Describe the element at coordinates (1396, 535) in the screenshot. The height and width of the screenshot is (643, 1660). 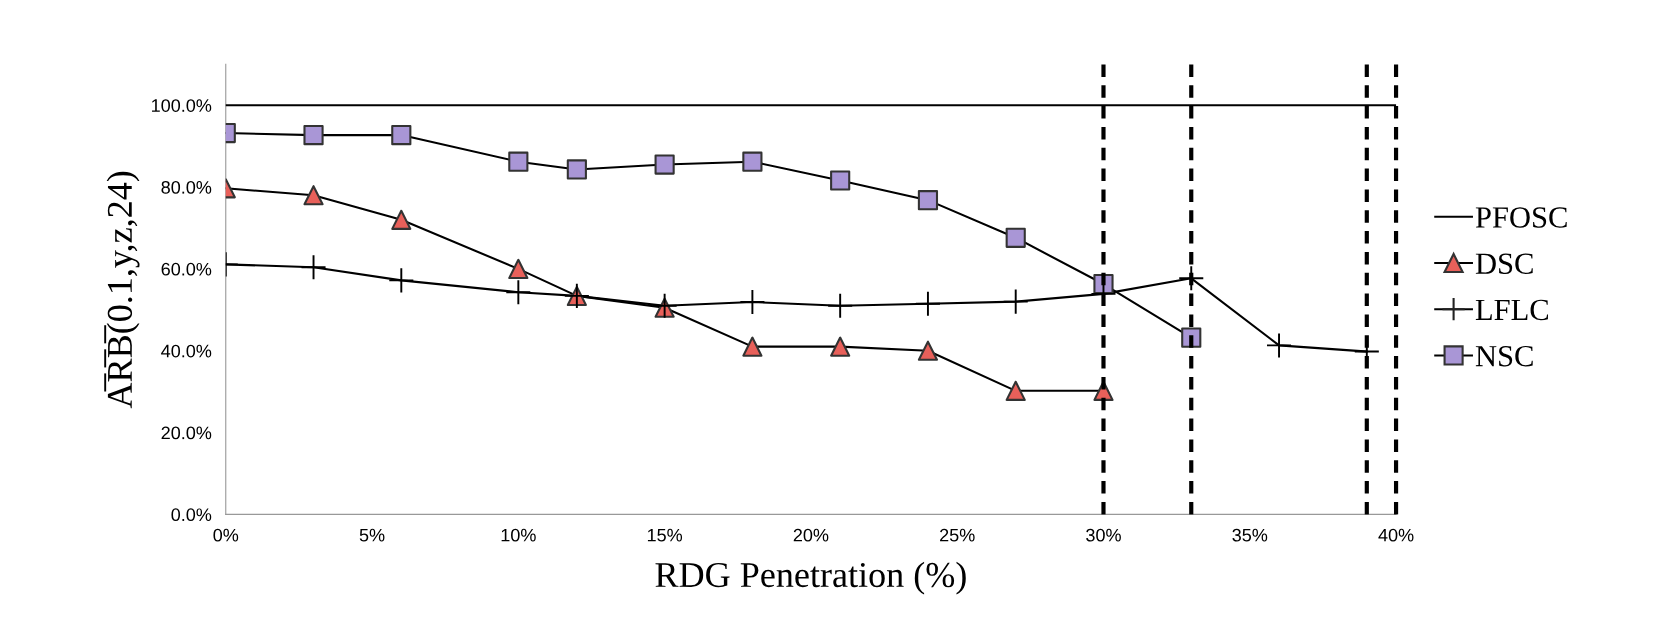
I see `x-tick-label: 40%` at that location.